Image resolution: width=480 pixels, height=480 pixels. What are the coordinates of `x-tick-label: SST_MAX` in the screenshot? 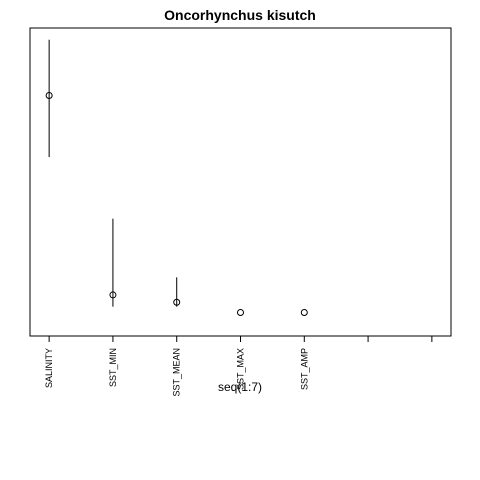 It's located at (241, 369).